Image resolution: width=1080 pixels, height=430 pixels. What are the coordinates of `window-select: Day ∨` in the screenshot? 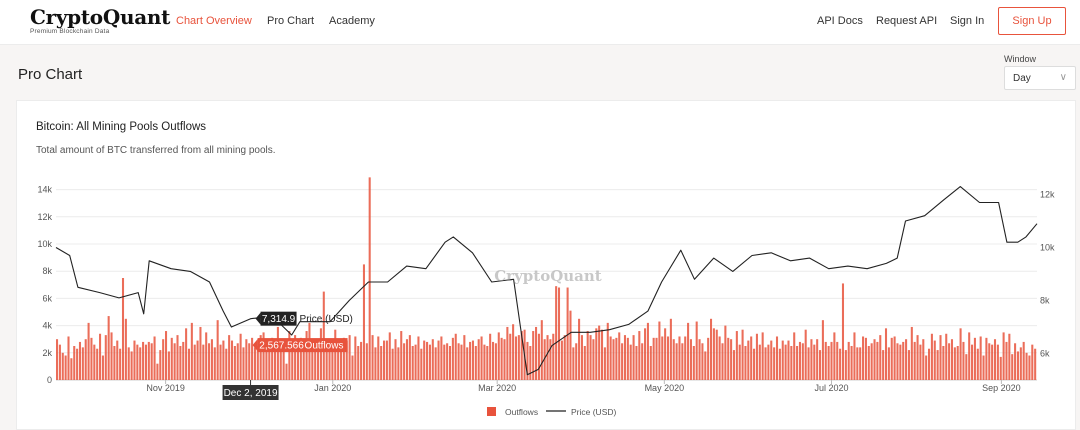 It's located at (1040, 78).